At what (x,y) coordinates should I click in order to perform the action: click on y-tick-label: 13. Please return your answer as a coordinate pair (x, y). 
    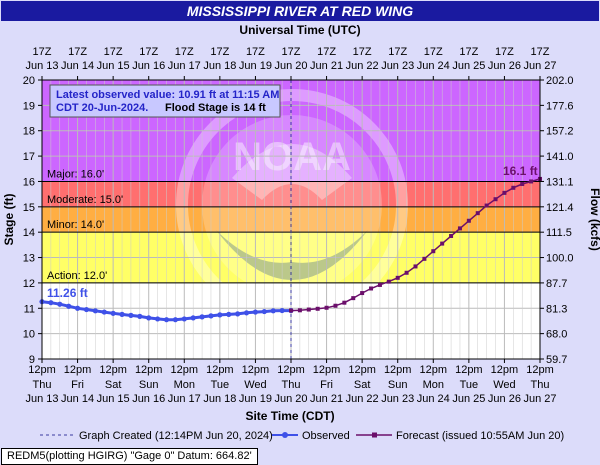
    Looking at the image, I should click on (29, 259).